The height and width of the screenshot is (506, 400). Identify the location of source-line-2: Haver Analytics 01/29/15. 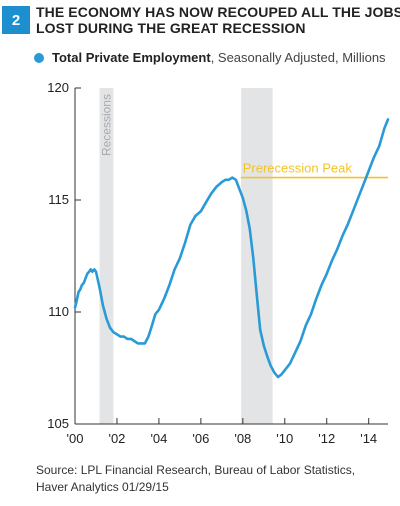
(102, 487).